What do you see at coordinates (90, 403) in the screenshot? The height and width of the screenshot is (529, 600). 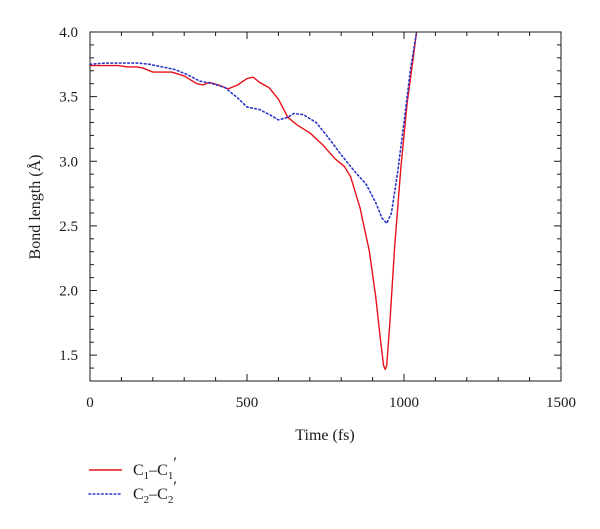 I see `x-tick-label: 0` at bounding box center [90, 403].